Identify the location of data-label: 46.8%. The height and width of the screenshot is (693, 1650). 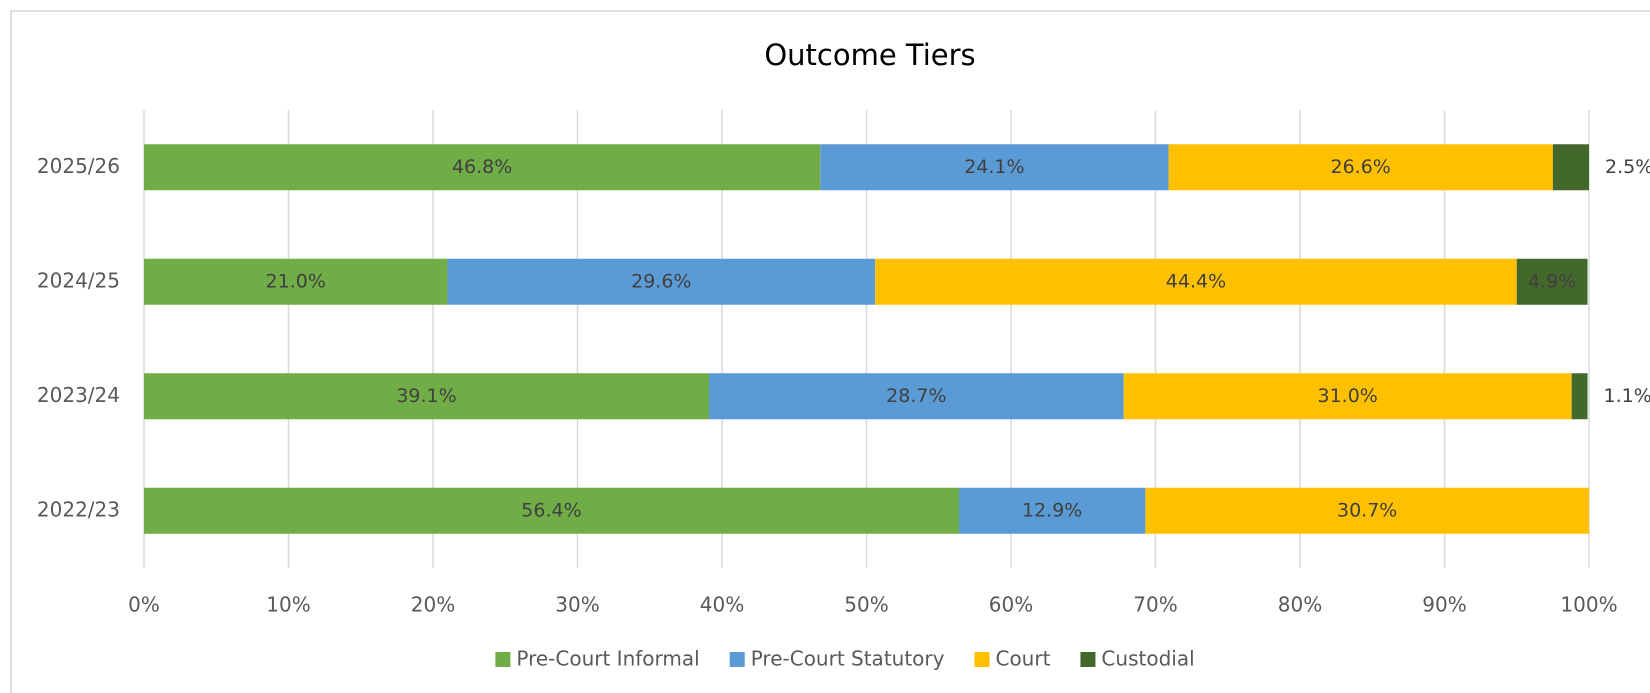
(482, 167).